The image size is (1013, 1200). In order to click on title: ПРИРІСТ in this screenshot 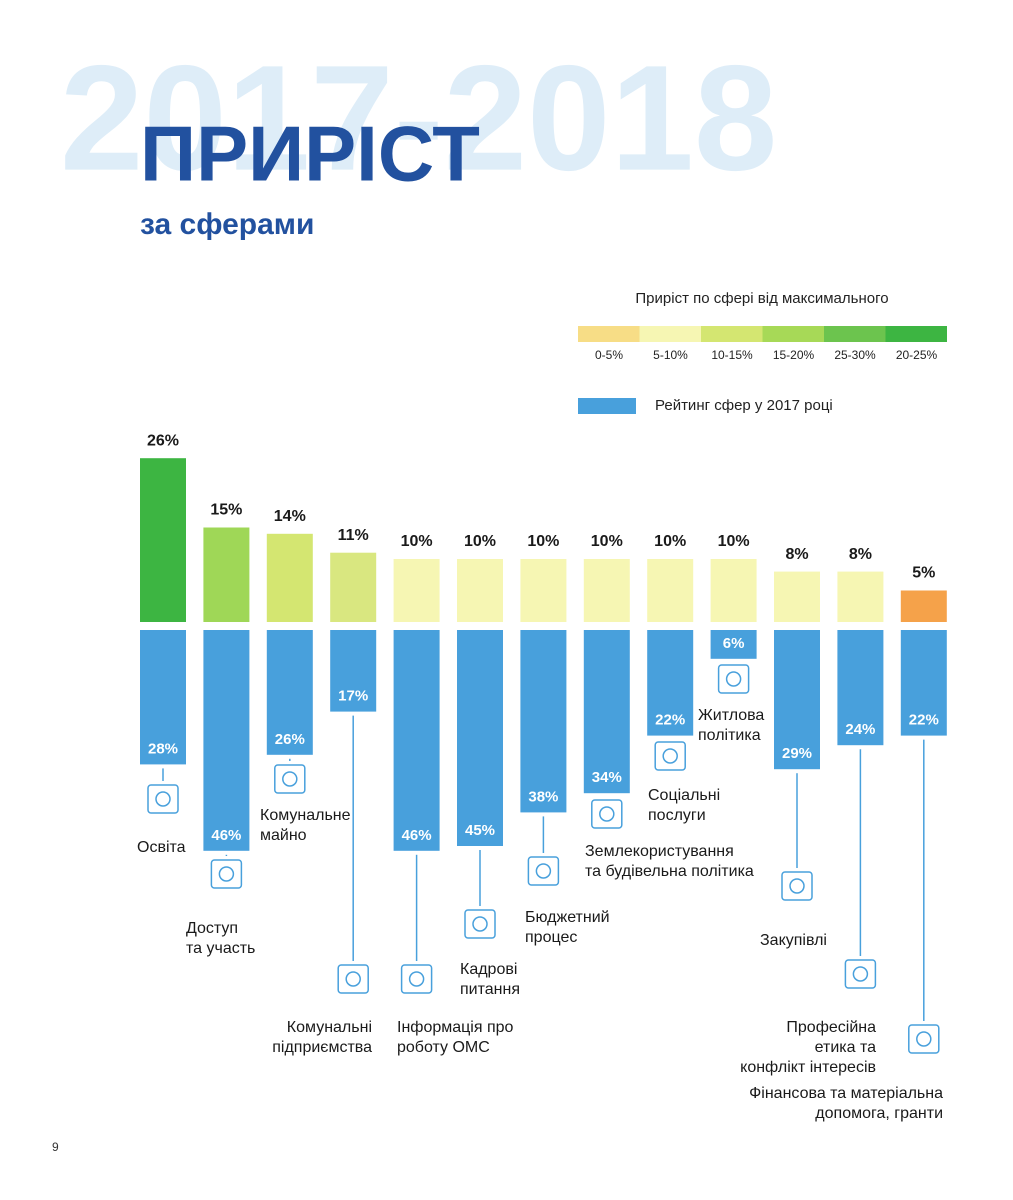, I will do `click(310, 154)`.